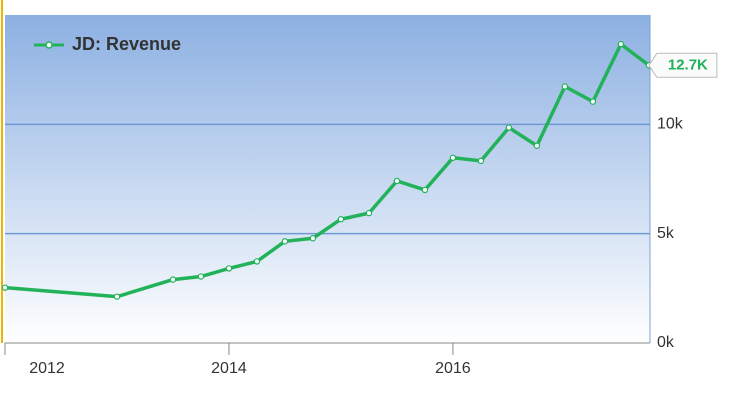 This screenshot has width=750, height=404. I want to click on x-tick-label: 2016, so click(453, 368).